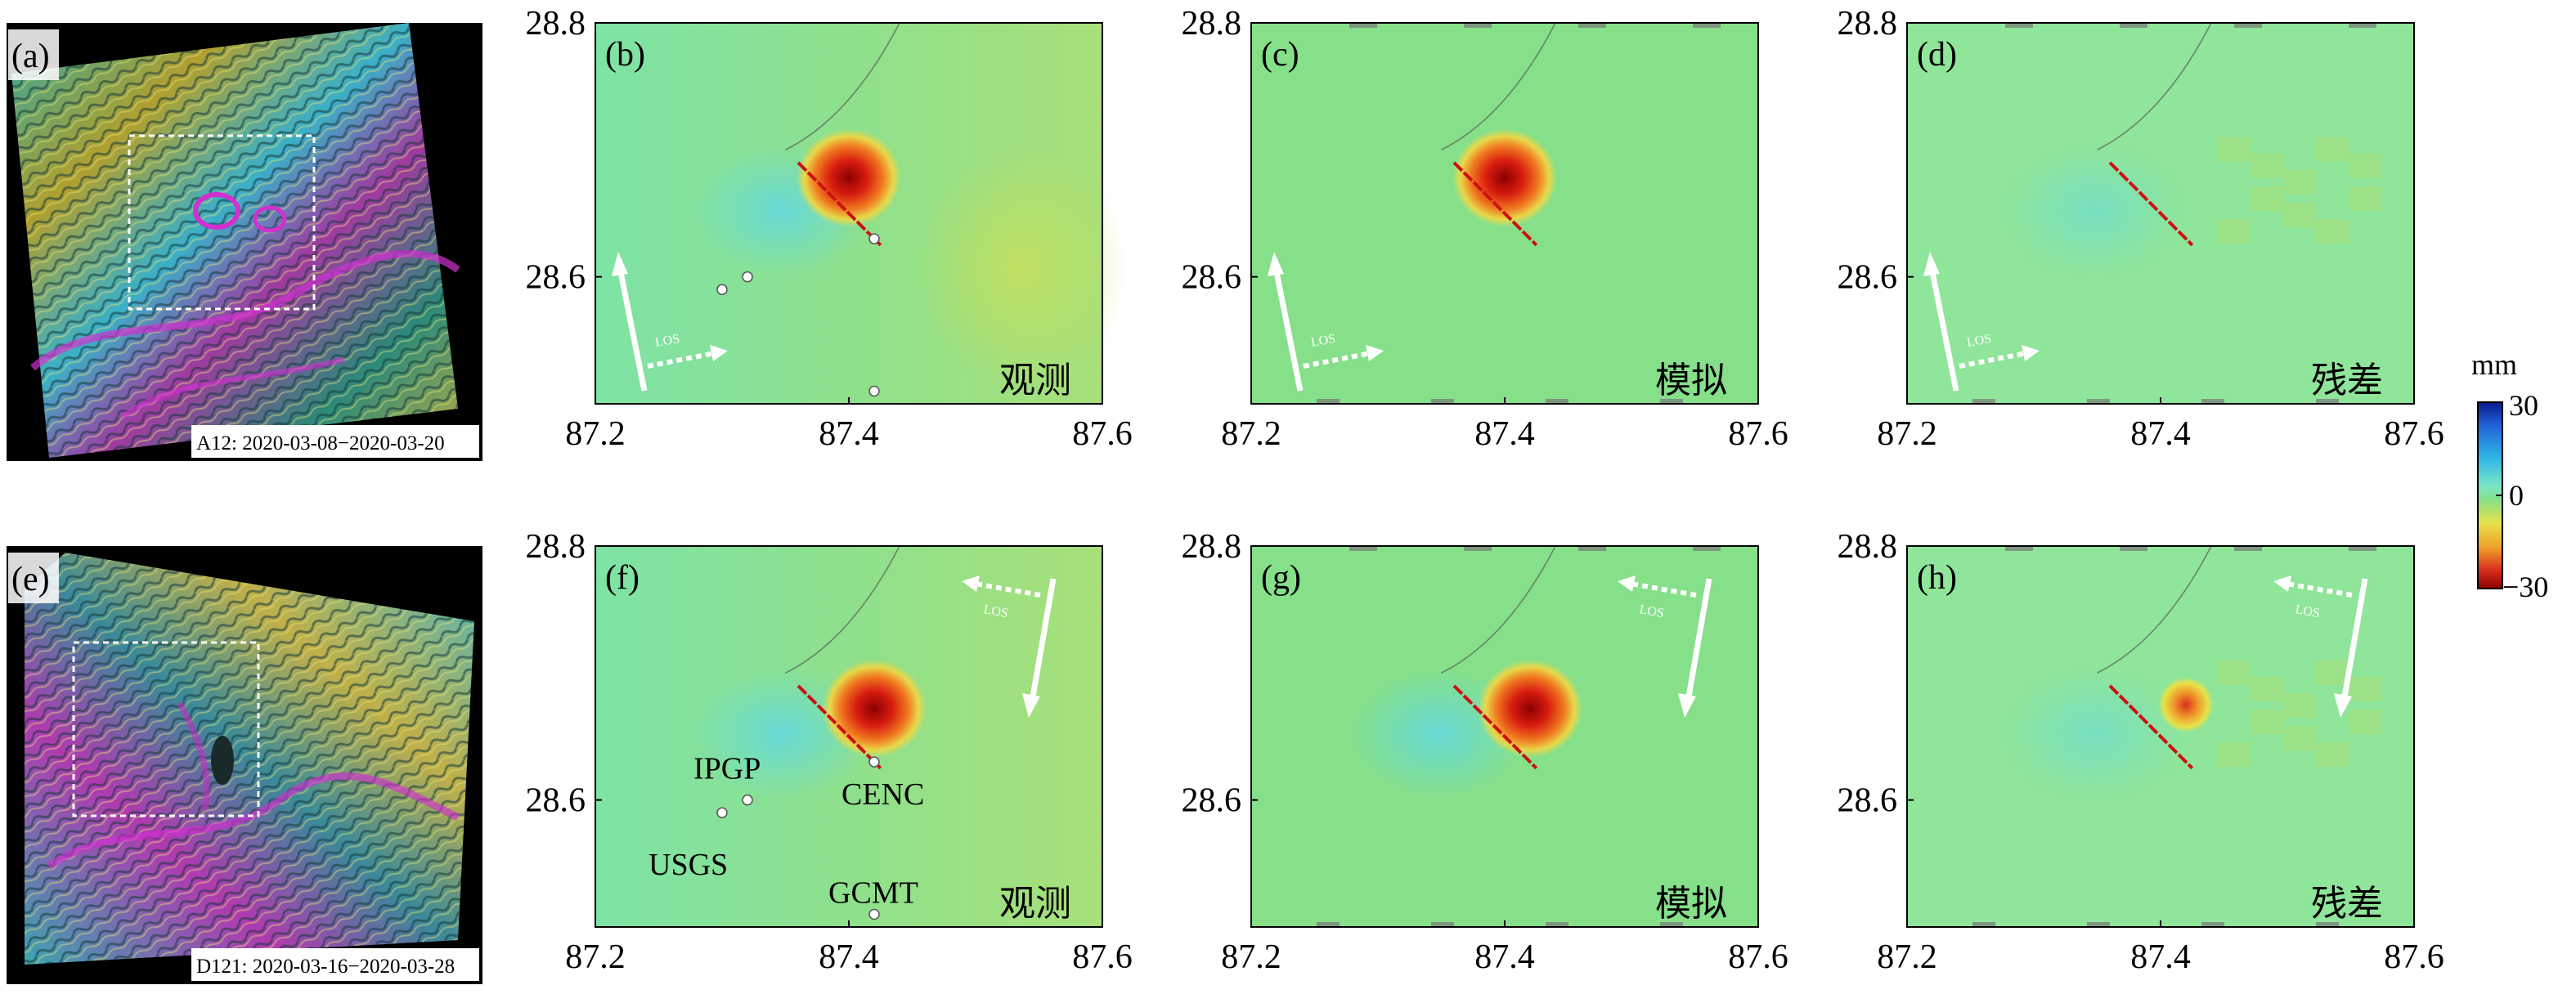  Describe the element at coordinates (1280, 55) in the screenshot. I see `panel-label: (c)` at that location.